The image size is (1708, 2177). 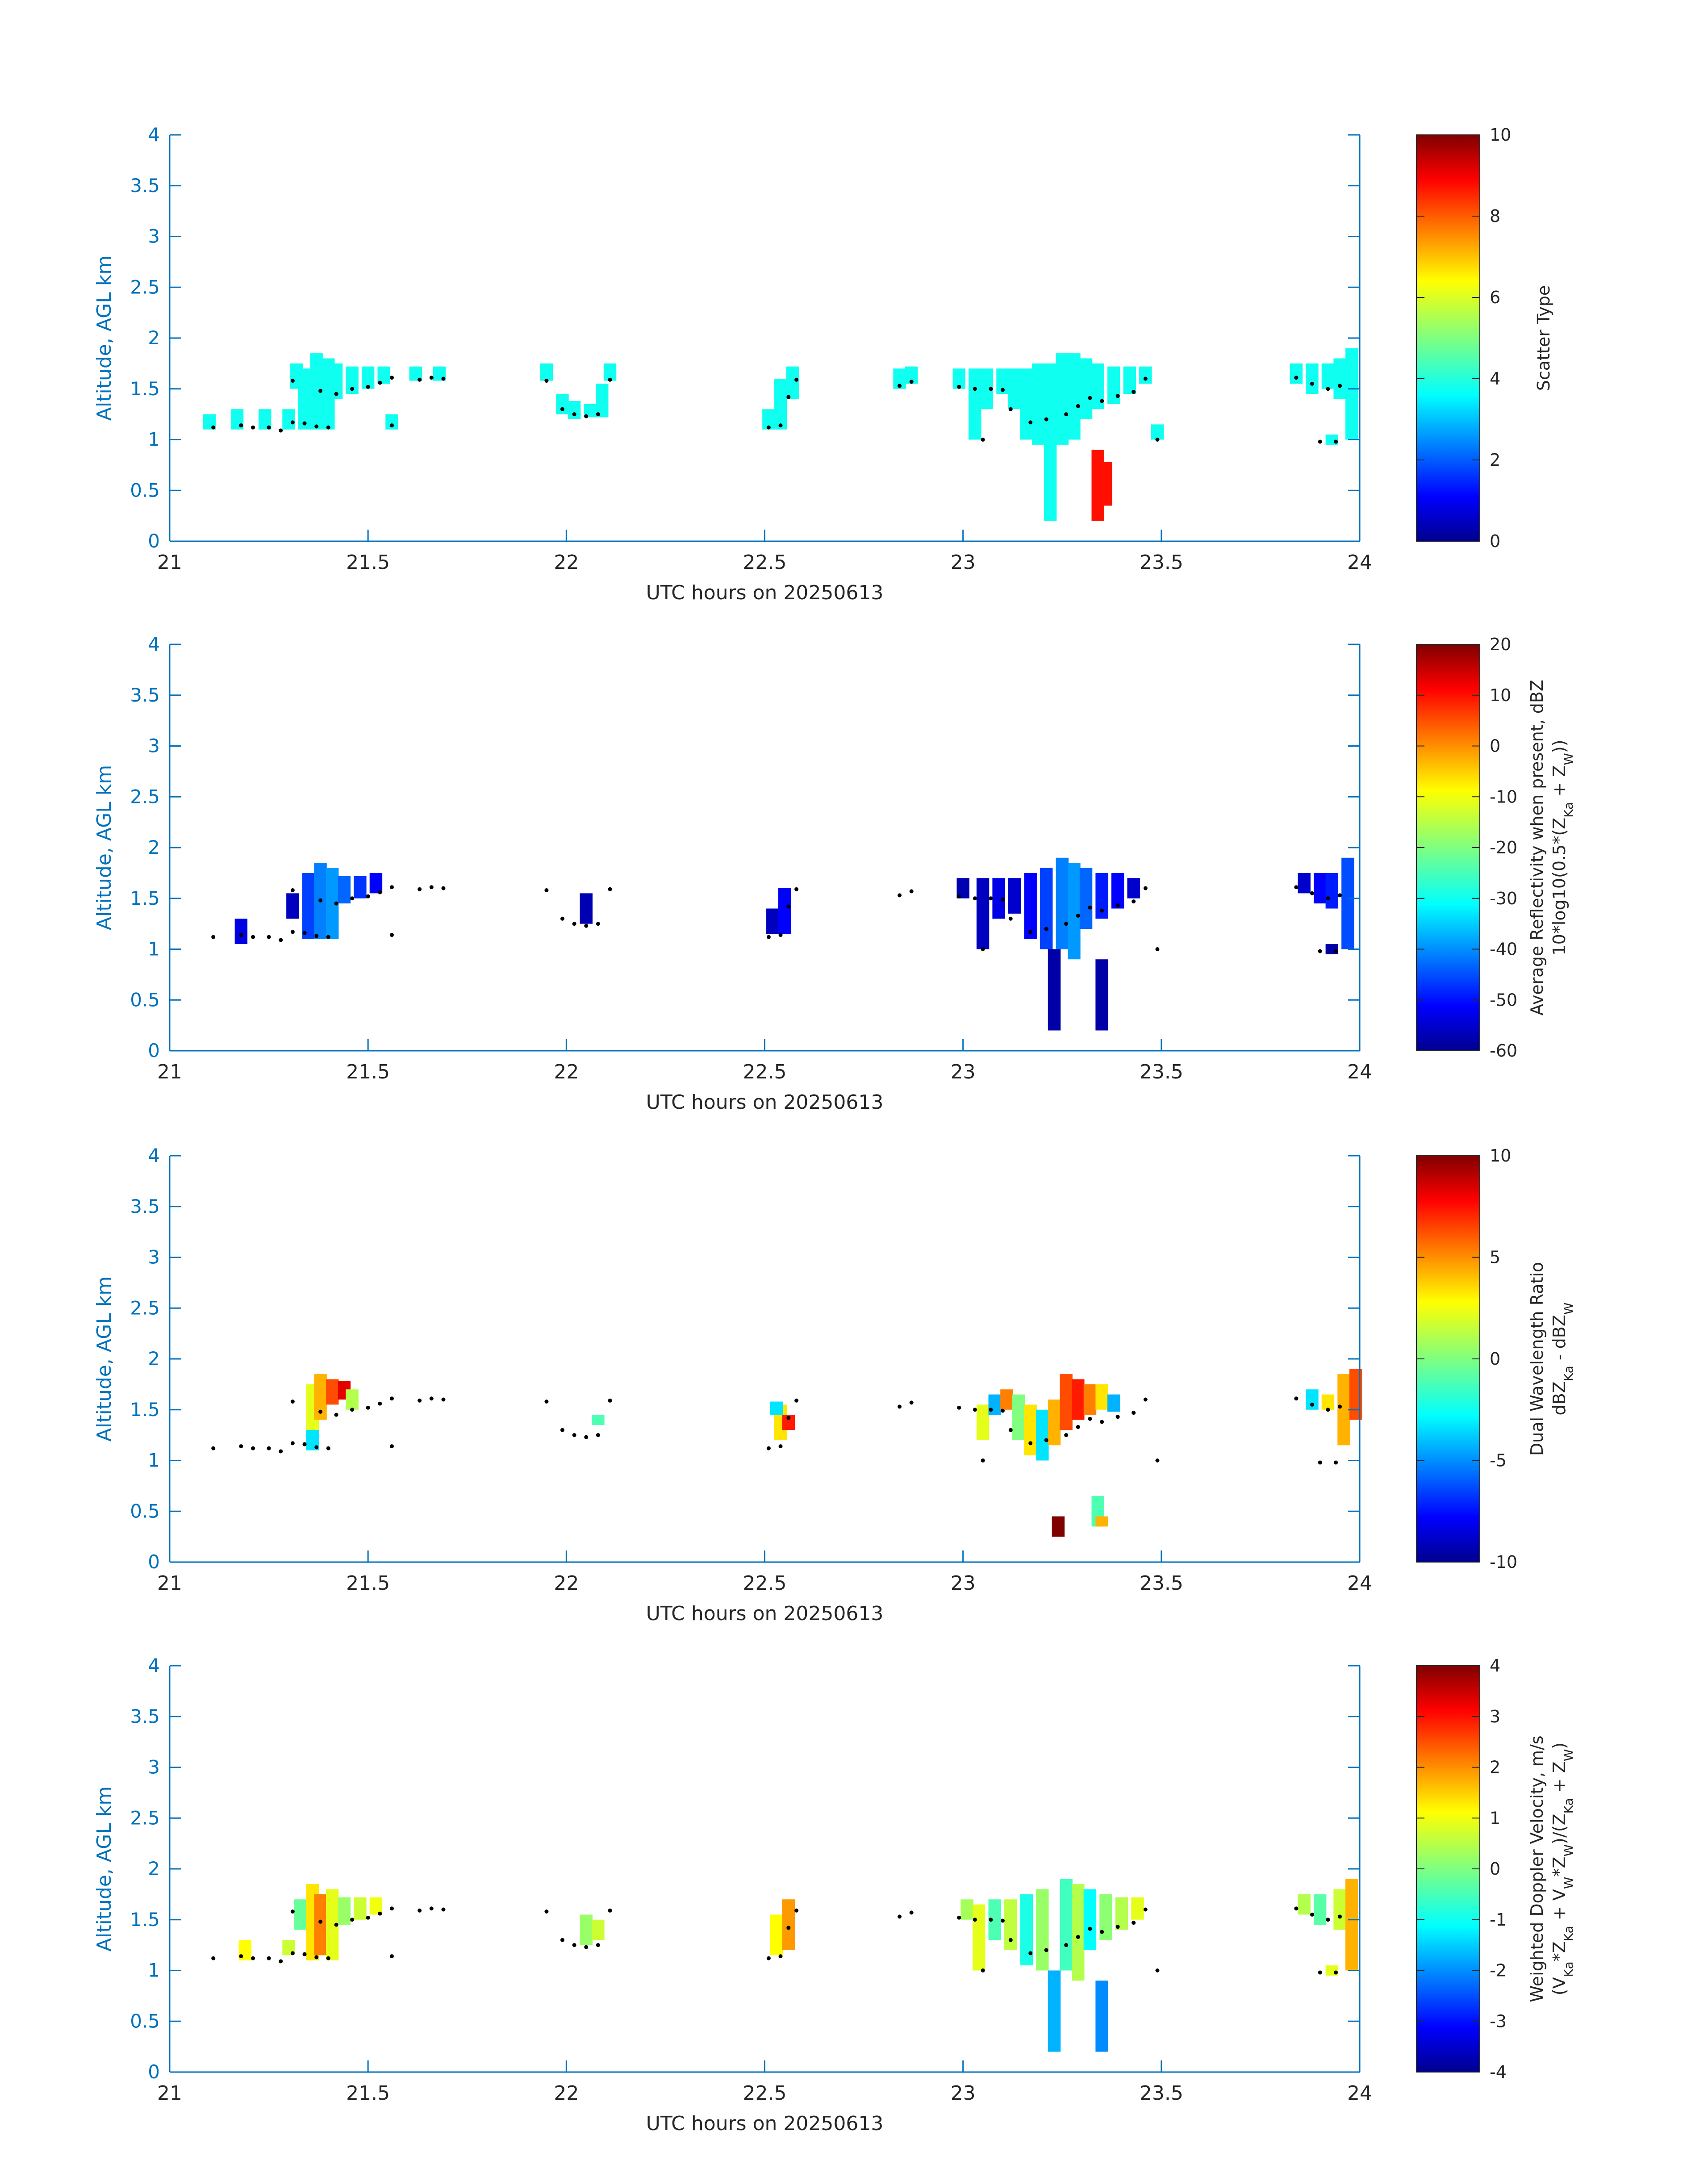 I want to click on y-tick-label: 2.5, so click(x=145, y=1308).